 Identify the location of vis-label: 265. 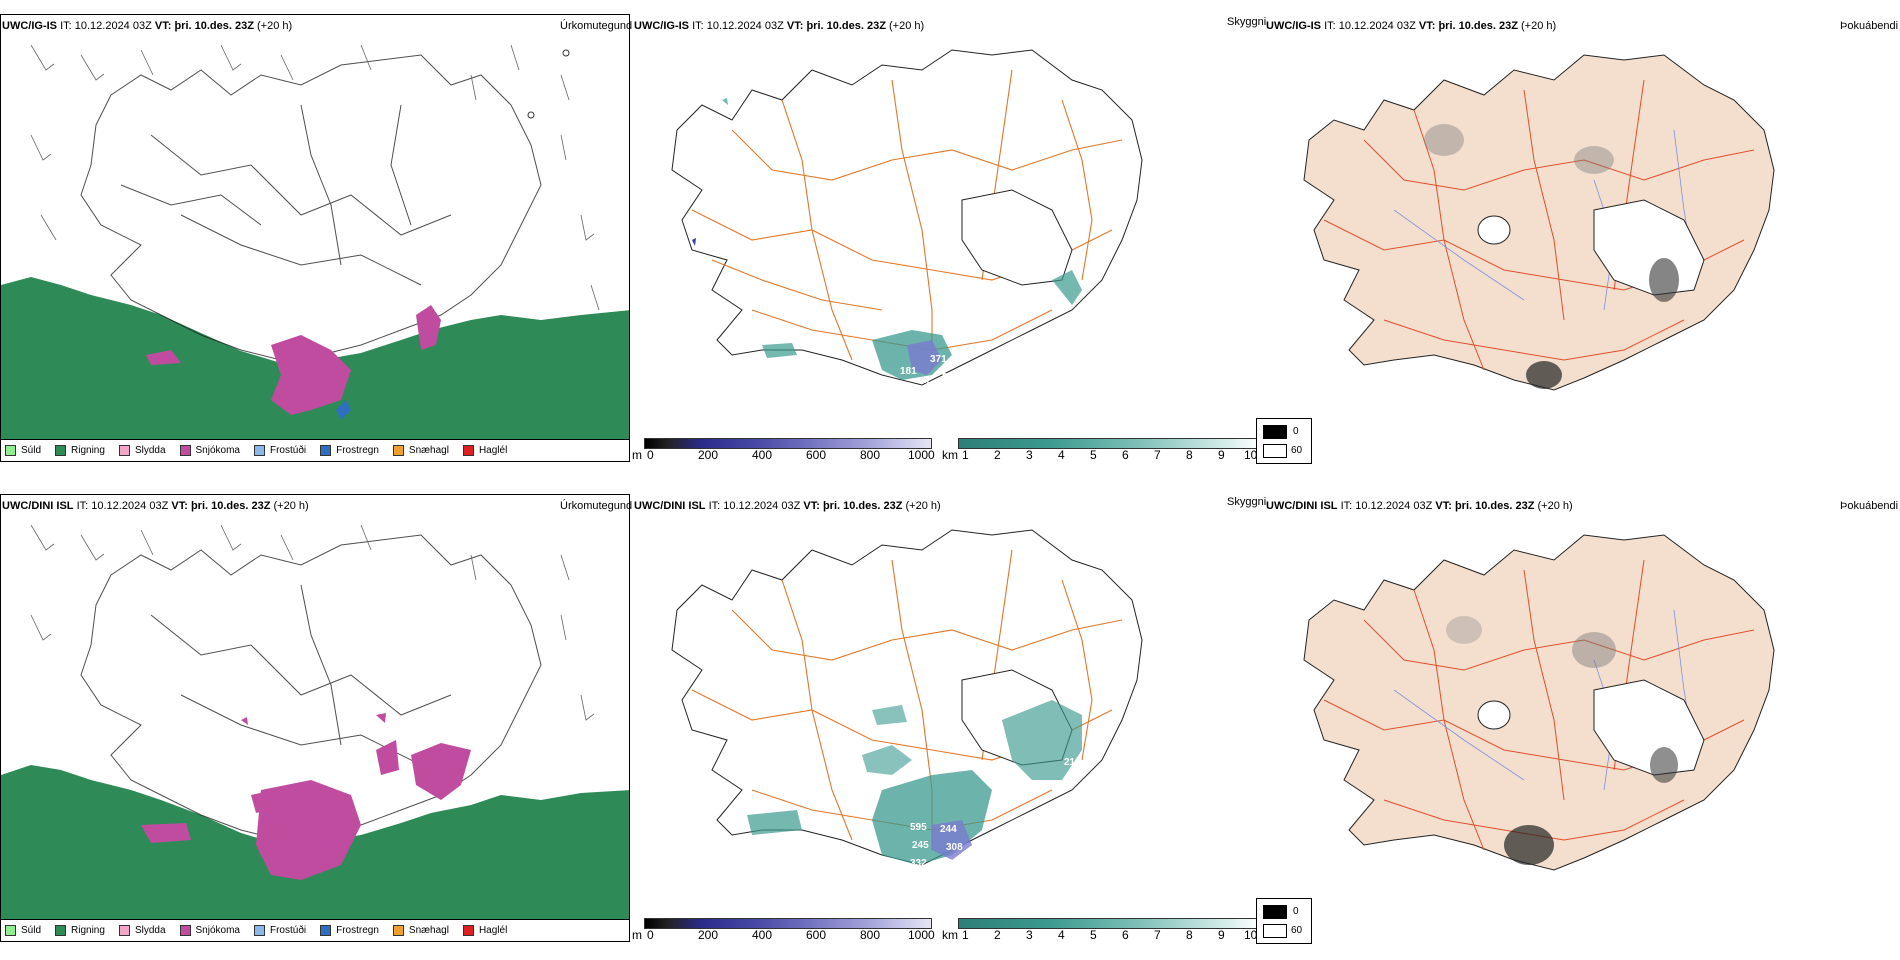
(950, 377).